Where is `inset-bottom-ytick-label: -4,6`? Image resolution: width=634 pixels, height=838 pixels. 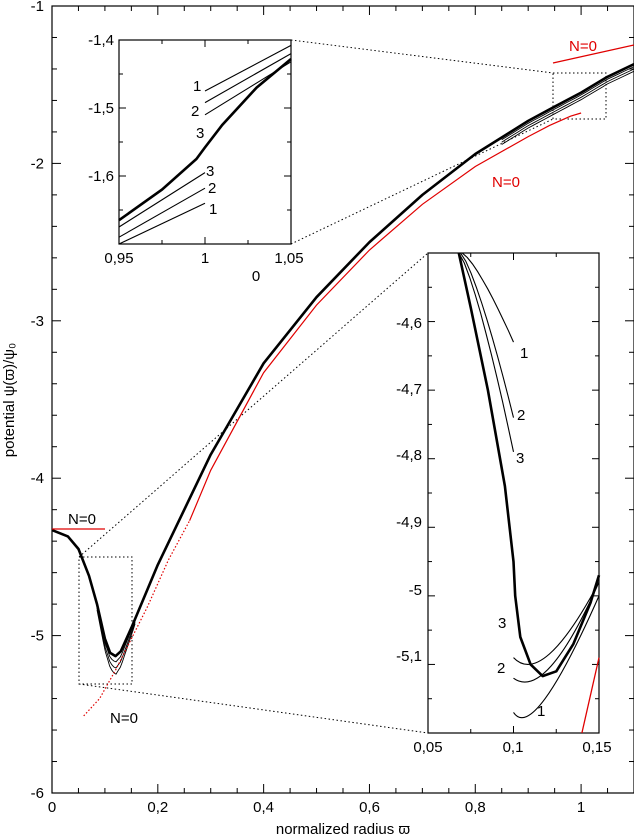 inset-bottom-ytick-label: -4,6 is located at coordinates (409, 323).